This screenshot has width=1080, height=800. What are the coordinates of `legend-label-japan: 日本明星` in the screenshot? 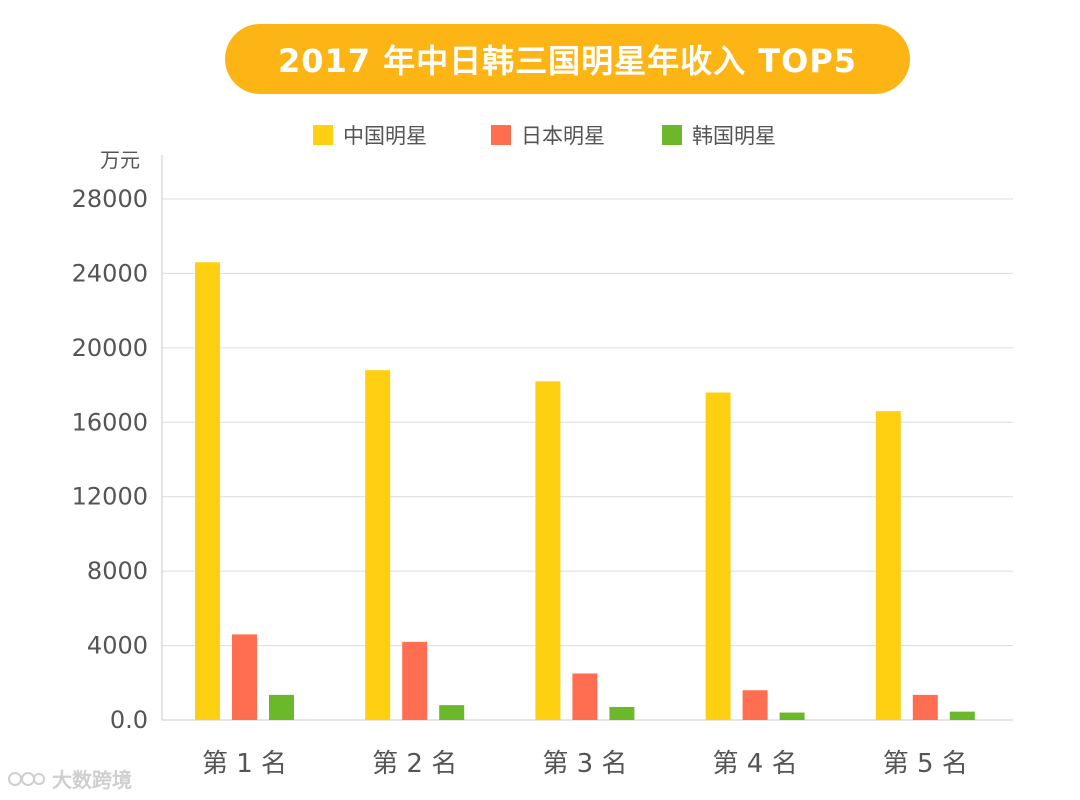 It's located at (563, 136).